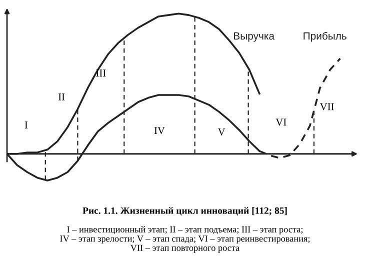 The width and height of the screenshot is (370, 266). I want to click on annotation: II, so click(61, 96).